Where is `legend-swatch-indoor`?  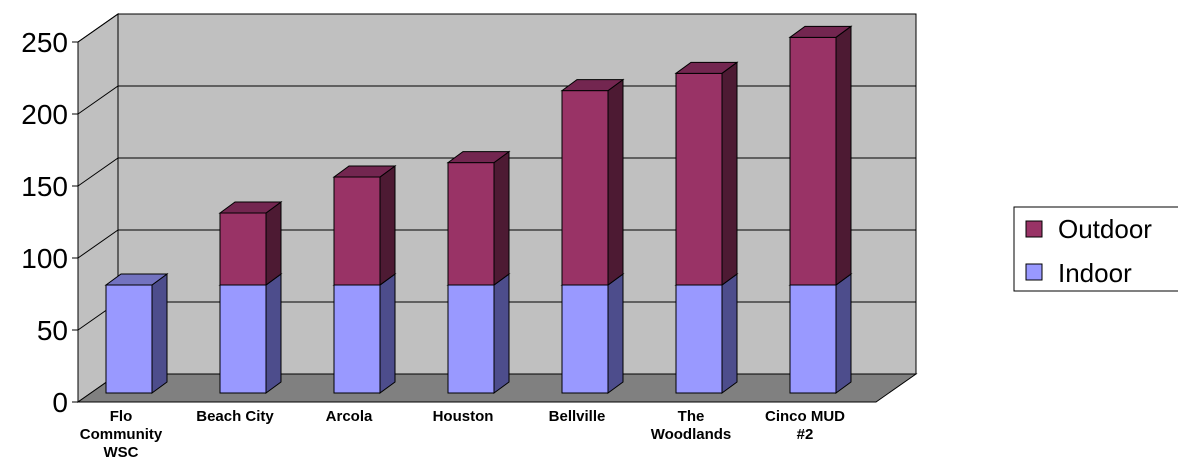 legend-swatch-indoor is located at coordinates (1034, 272).